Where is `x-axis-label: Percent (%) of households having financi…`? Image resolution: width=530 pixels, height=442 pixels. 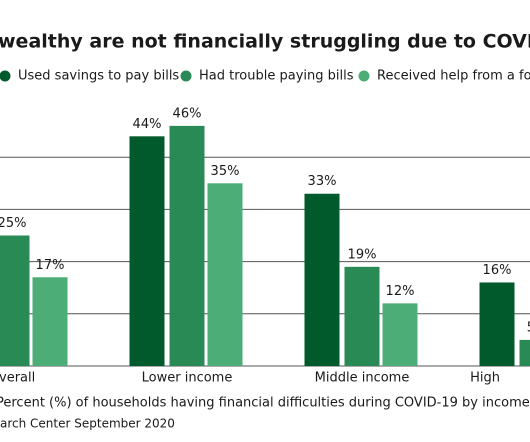
x-axis-label: Percent (%) of households having financi… is located at coordinates (265, 403).